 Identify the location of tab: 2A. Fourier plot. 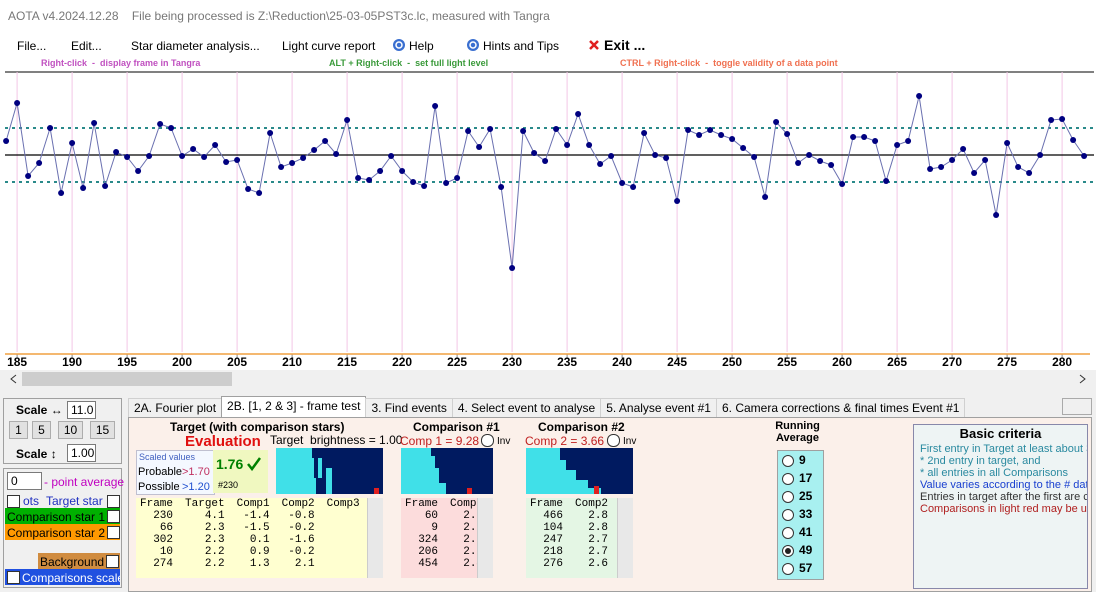
(175, 407).